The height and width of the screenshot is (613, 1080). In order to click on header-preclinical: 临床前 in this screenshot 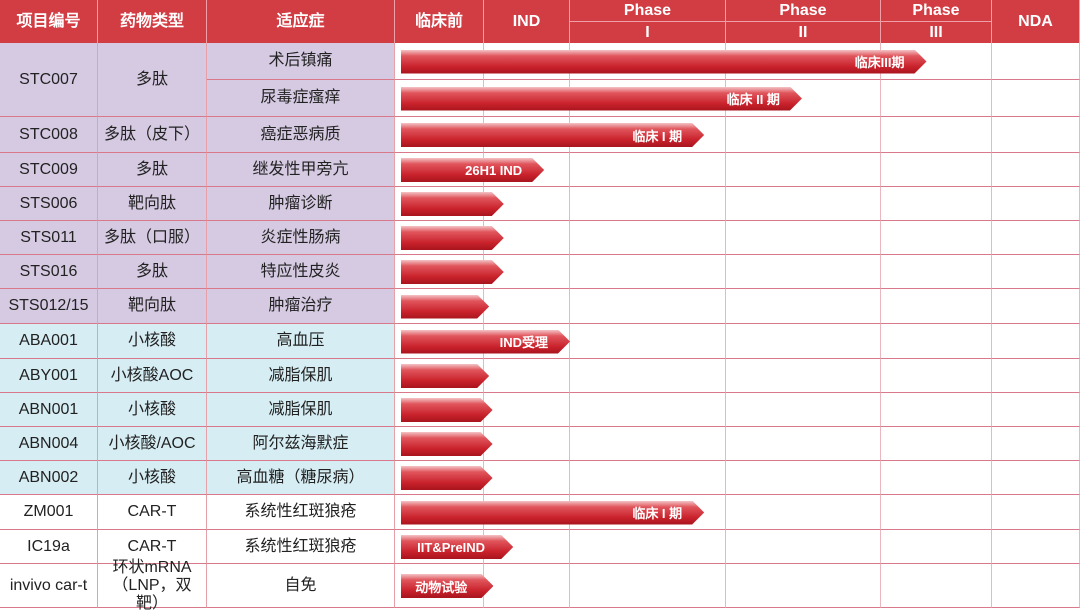, I will do `click(439, 21)`.